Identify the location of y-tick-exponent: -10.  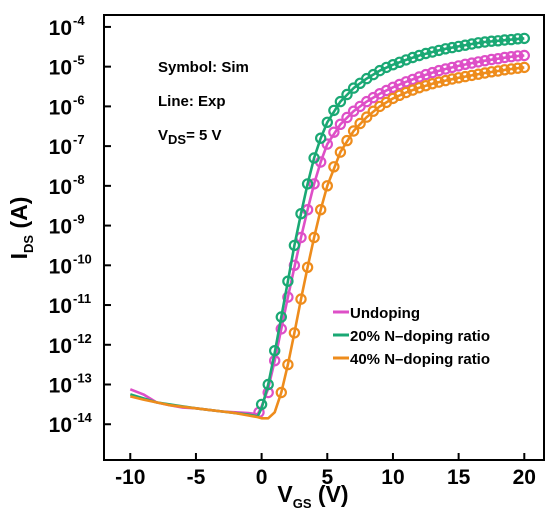
(82, 258).